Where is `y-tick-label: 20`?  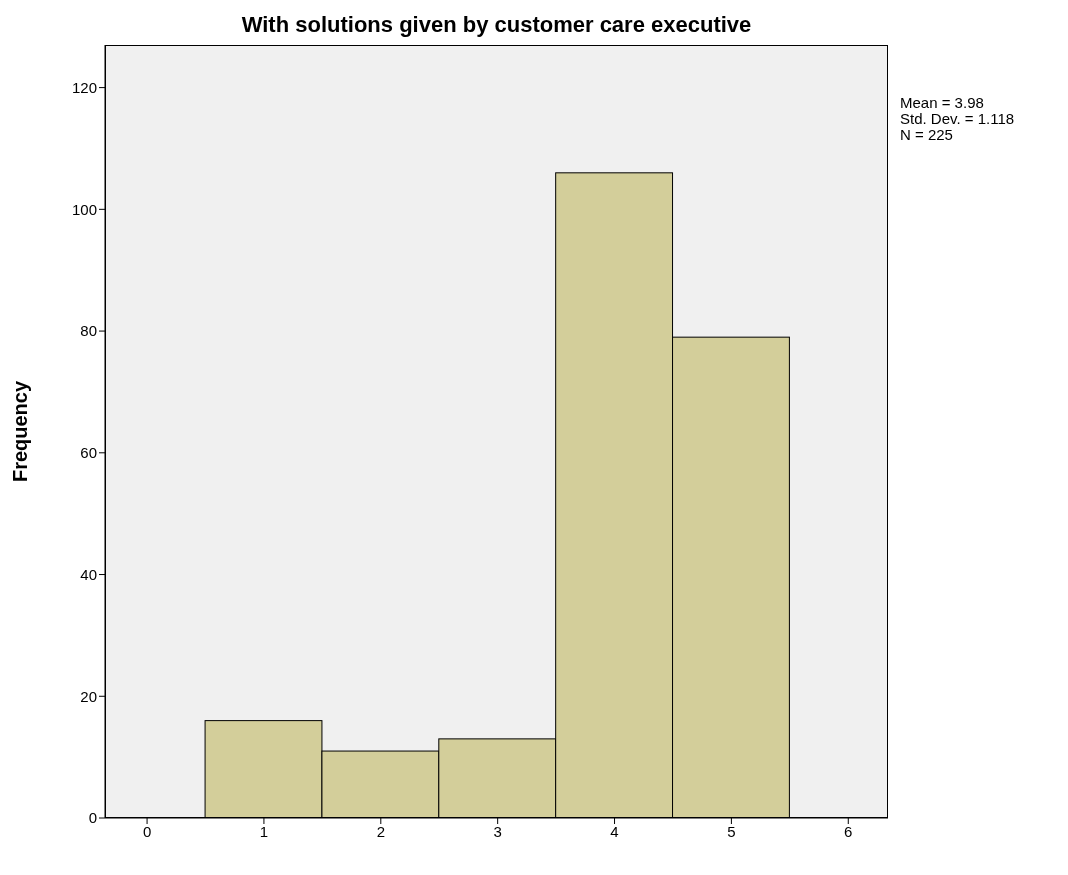
y-tick-label: 20 is located at coordinates (88, 696).